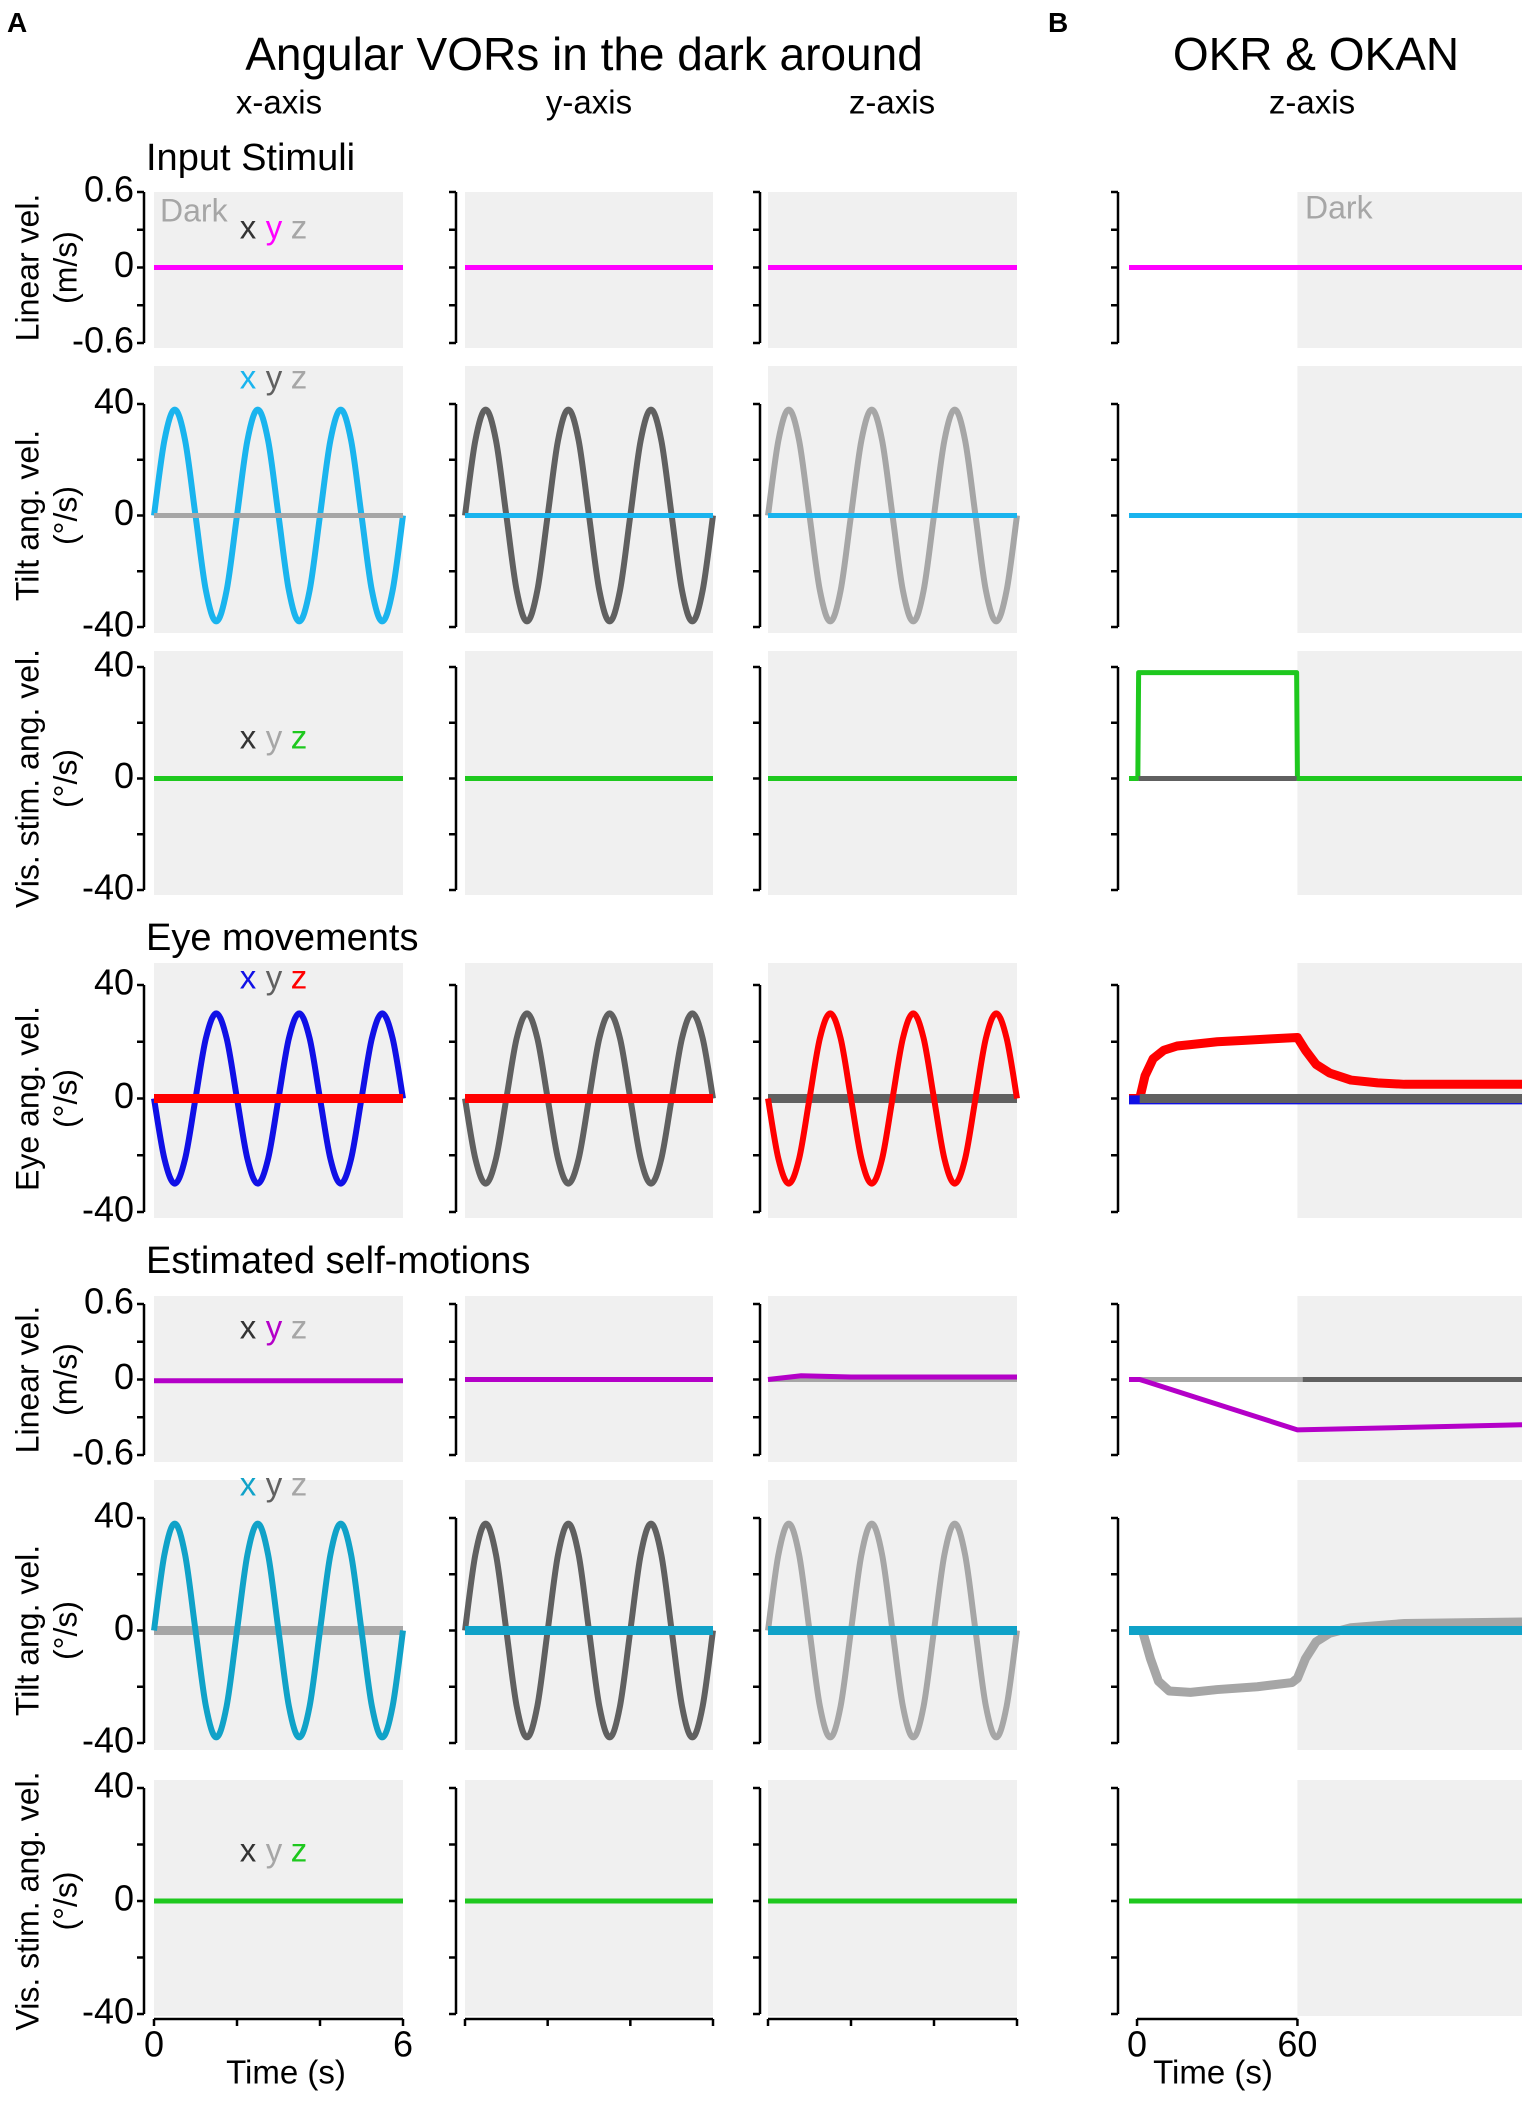  I want to click on row-input_tilt: Tilt ang. vel. (°/s) 40 0 -40 x y z, so click(765, 502).